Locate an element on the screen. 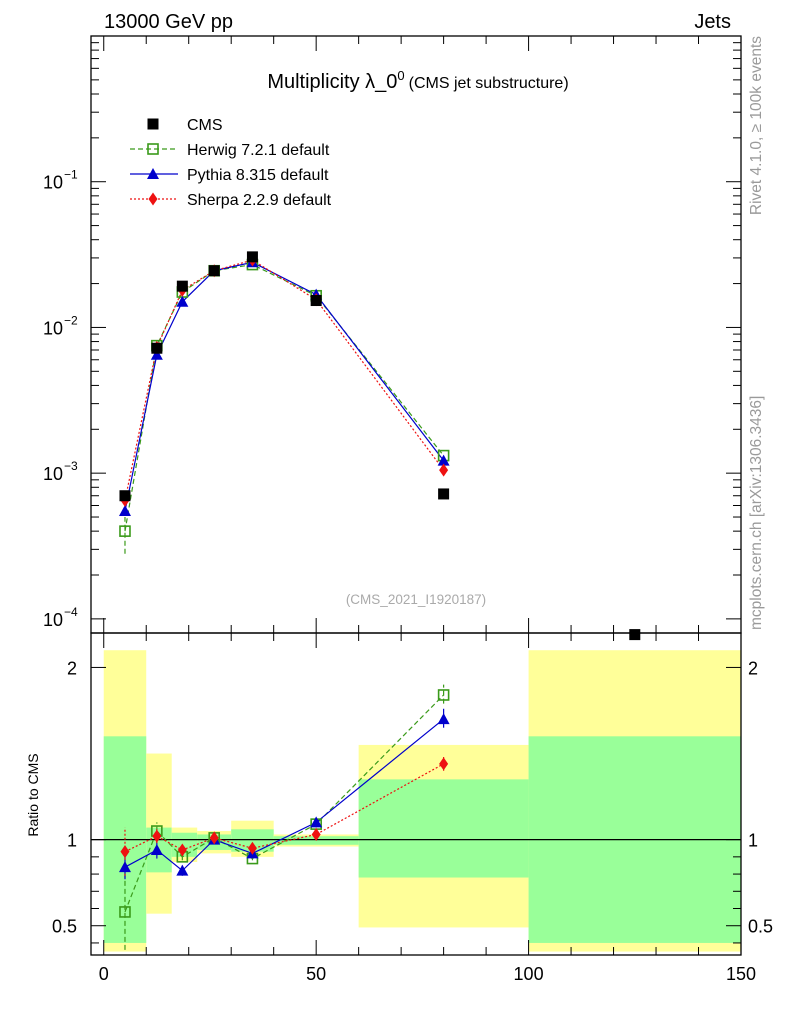 The image size is (786, 1029). ratio-y-tick-label-right: 2 is located at coordinates (753, 668).